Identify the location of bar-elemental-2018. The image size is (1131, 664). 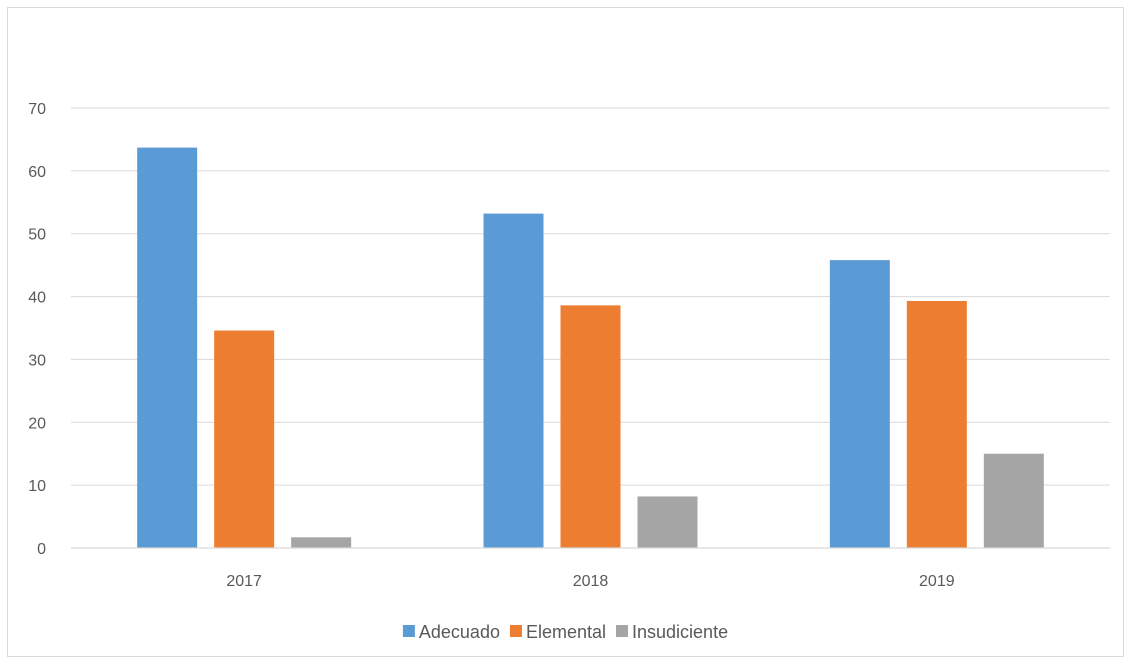
(590, 426).